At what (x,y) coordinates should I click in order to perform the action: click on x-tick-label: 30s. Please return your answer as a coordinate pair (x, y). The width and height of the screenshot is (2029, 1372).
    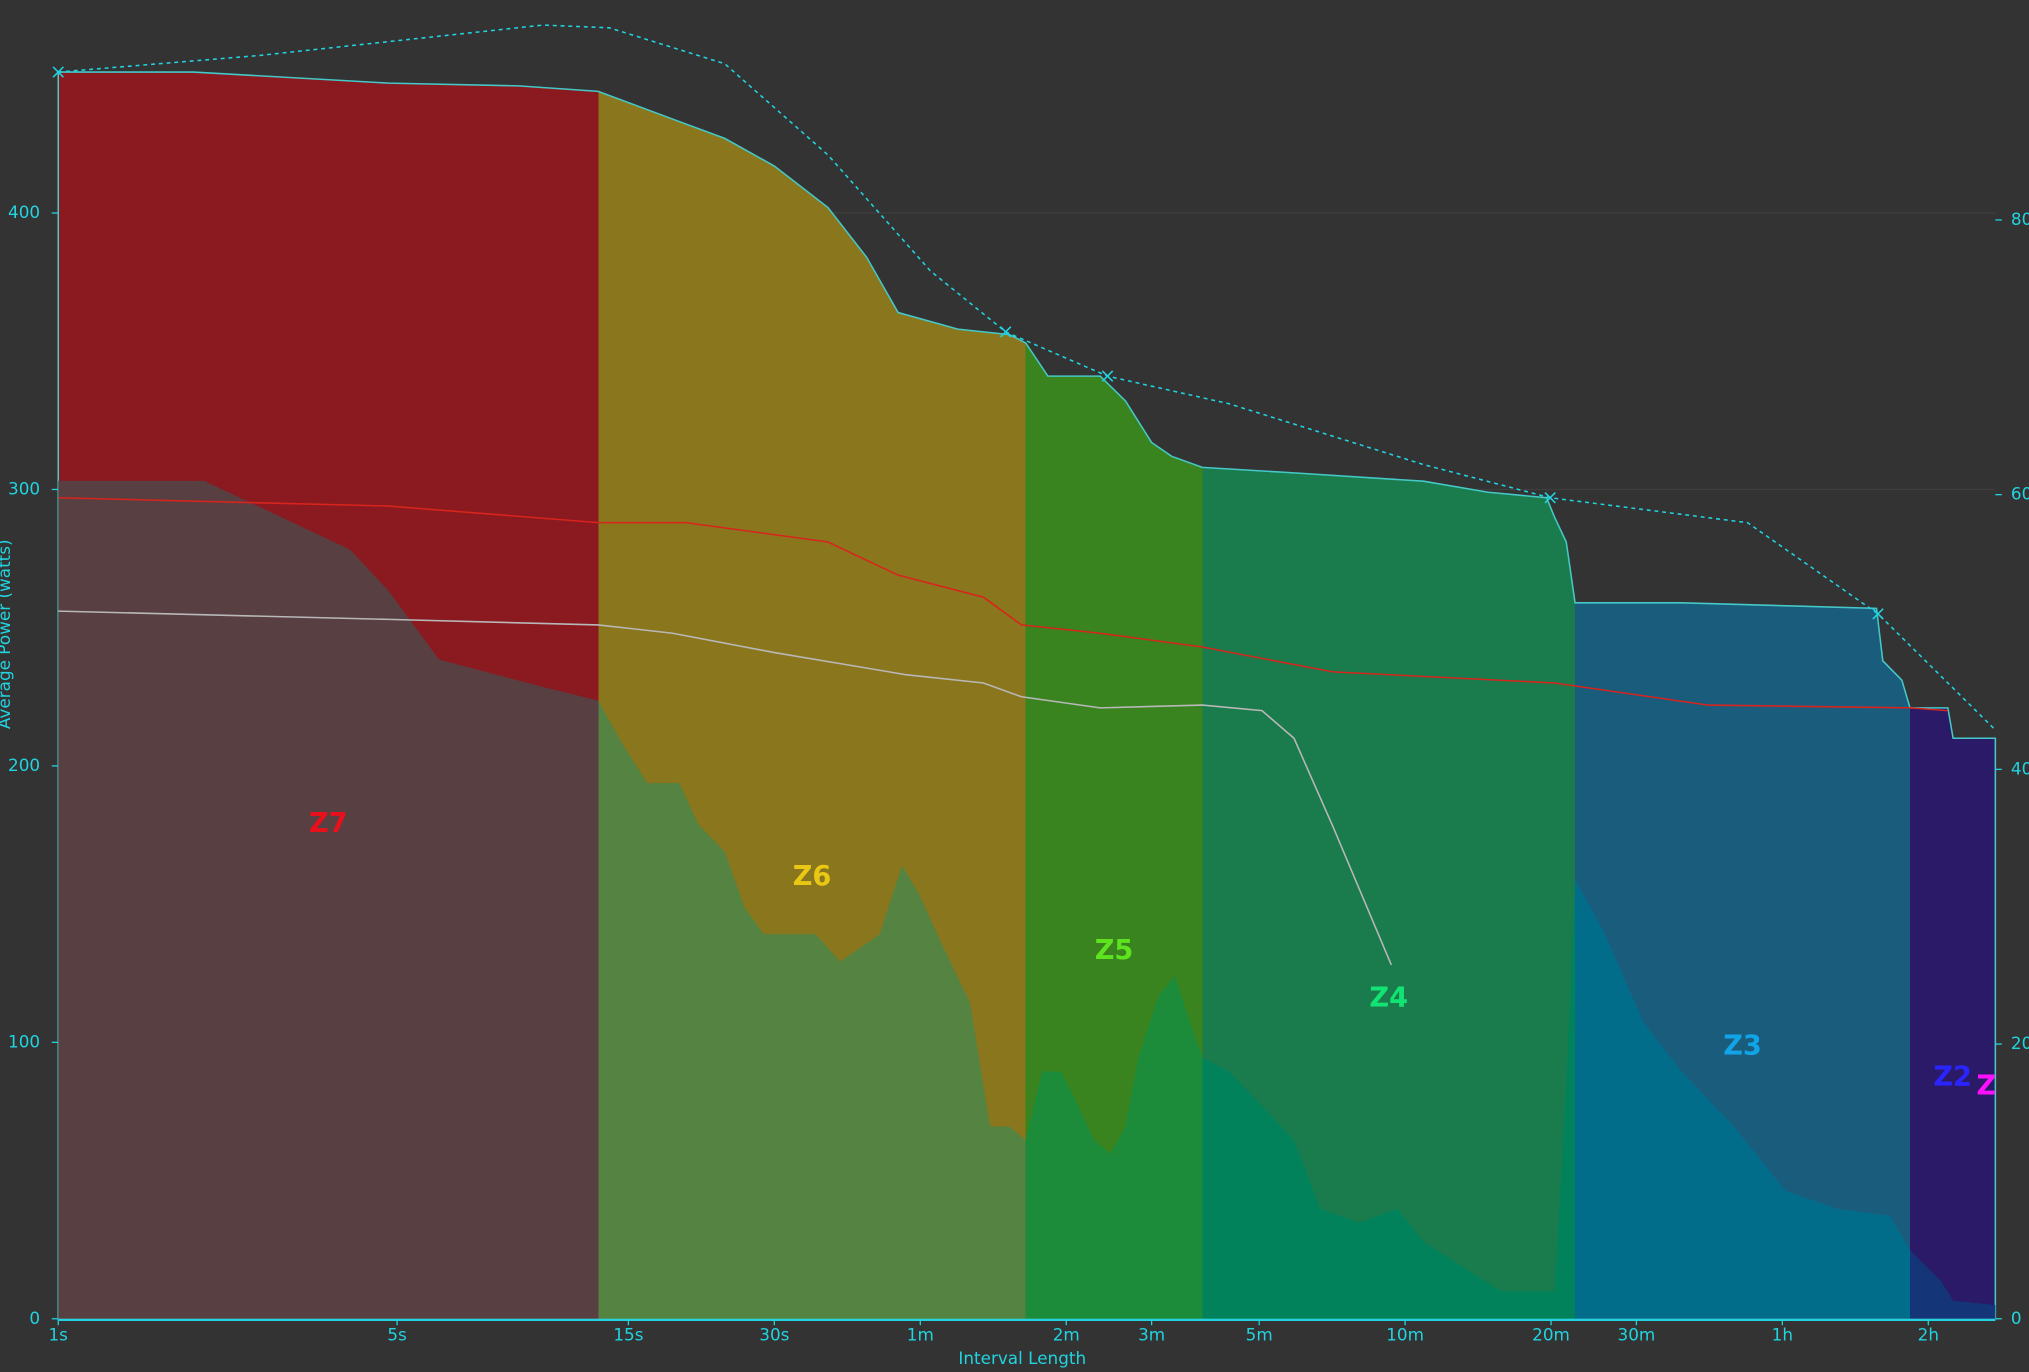
    Looking at the image, I should click on (774, 1335).